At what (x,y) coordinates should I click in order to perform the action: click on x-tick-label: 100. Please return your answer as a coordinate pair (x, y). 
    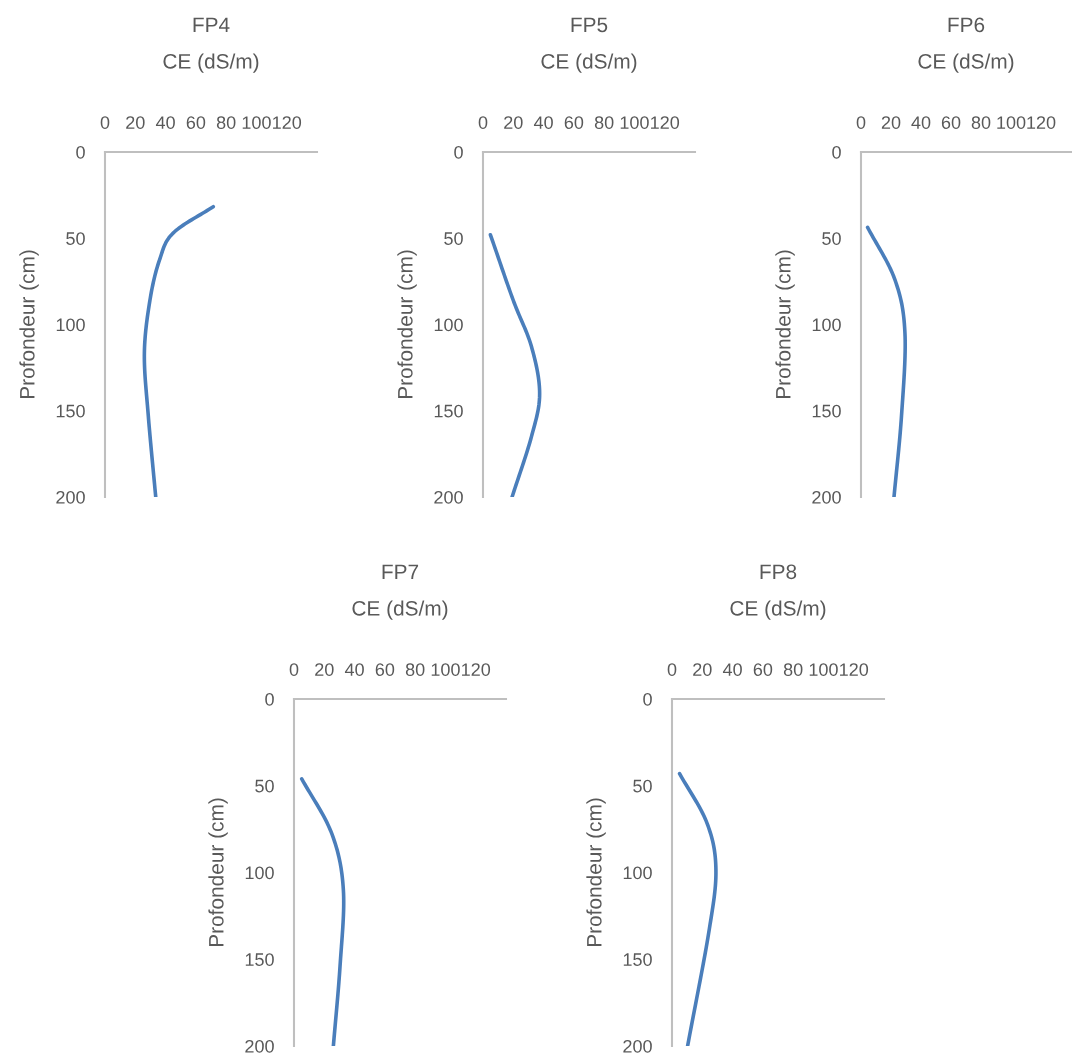
    Looking at the image, I should click on (1011, 122).